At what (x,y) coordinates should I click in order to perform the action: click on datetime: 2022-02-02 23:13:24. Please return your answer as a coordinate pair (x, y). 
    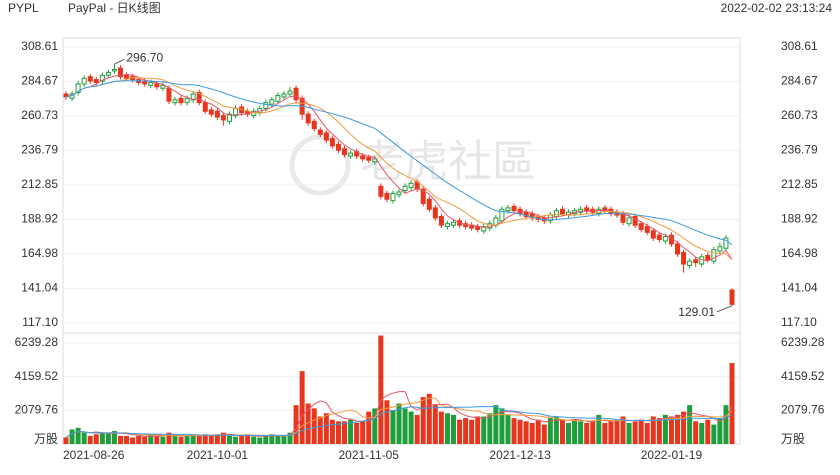
    Looking at the image, I should click on (777, 8).